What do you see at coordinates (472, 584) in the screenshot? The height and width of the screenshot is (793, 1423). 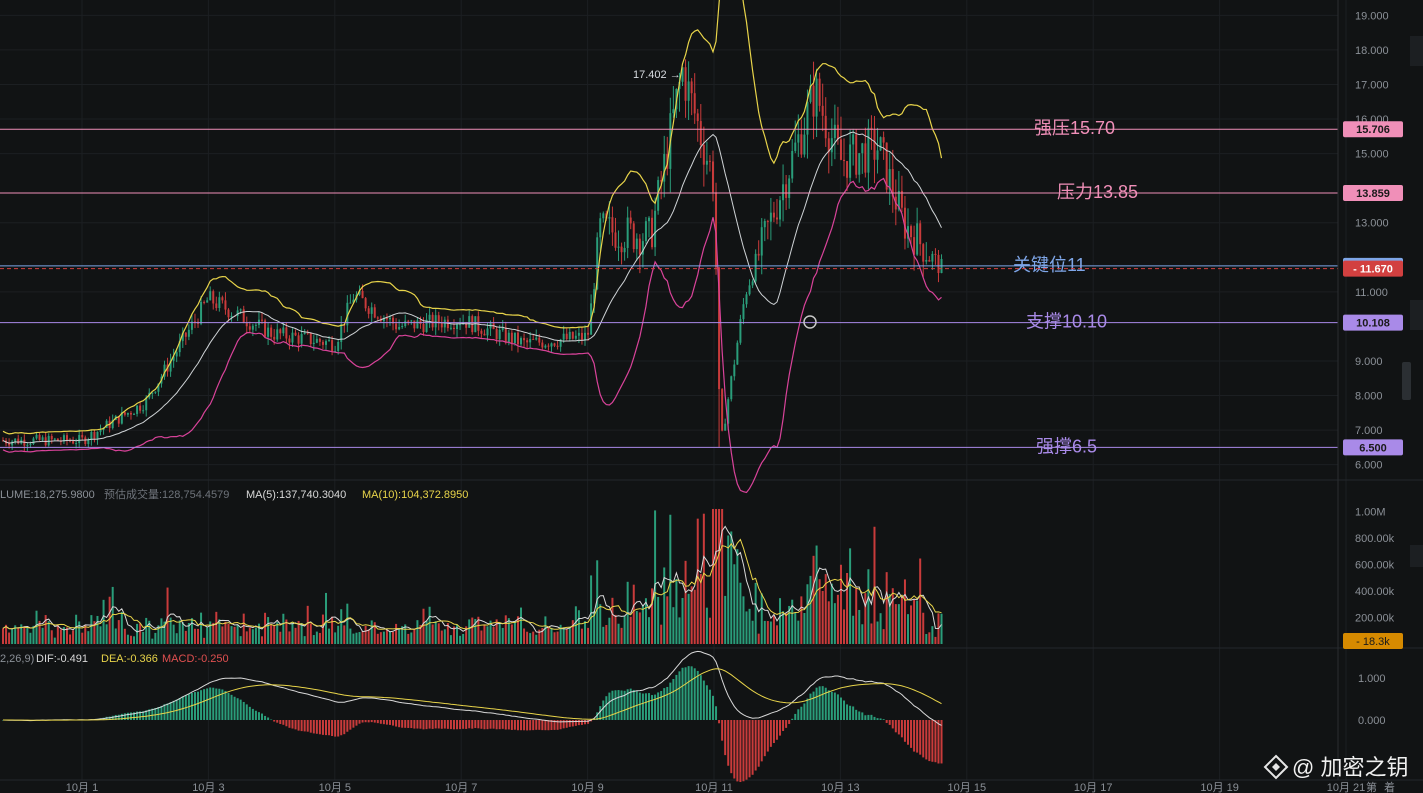 I see `volume-ma10-line` at bounding box center [472, 584].